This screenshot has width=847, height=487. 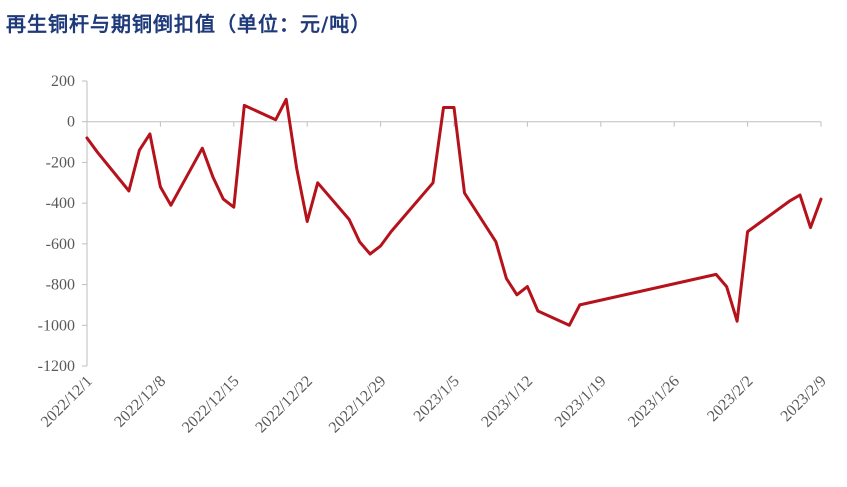 I want to click on y-tick-label: 200, so click(x=63, y=81).